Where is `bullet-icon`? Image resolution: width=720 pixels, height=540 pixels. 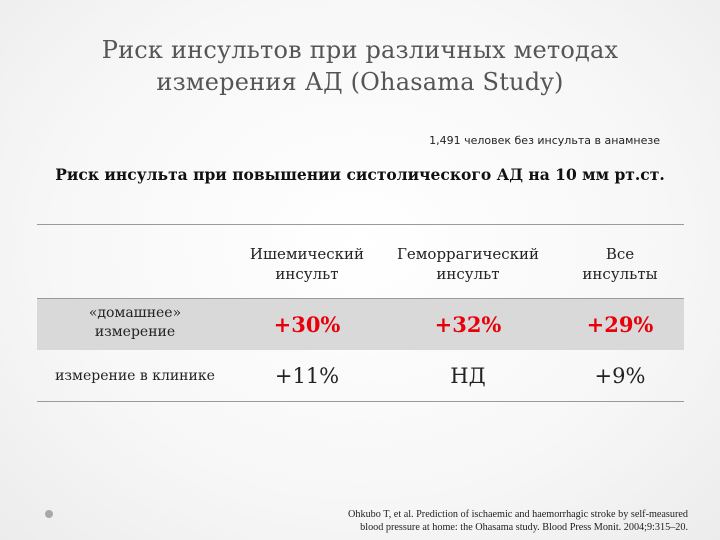
bullet-icon is located at coordinates (49, 514).